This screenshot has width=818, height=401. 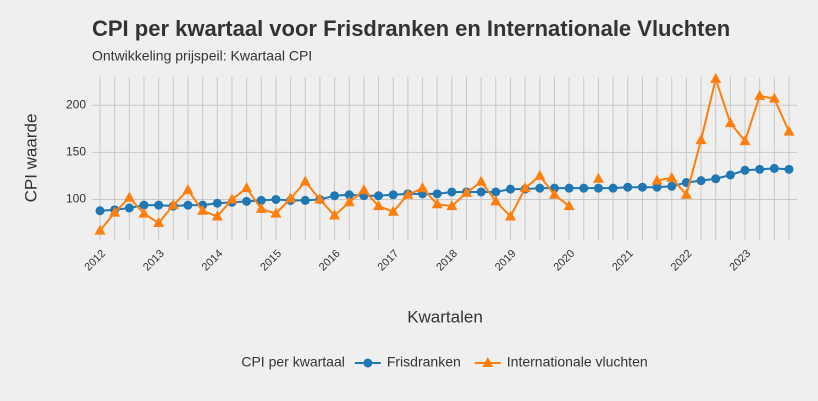 What do you see at coordinates (506, 261) in the screenshot?
I see `x-tick-label: 2019` at bounding box center [506, 261].